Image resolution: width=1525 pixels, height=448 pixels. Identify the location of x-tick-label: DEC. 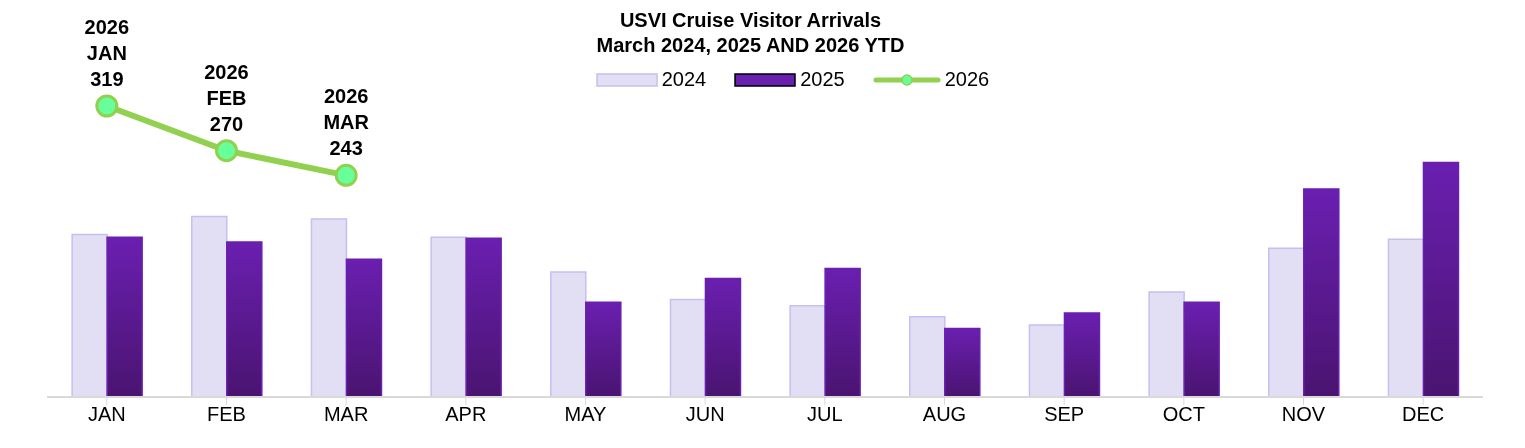
(1423, 414).